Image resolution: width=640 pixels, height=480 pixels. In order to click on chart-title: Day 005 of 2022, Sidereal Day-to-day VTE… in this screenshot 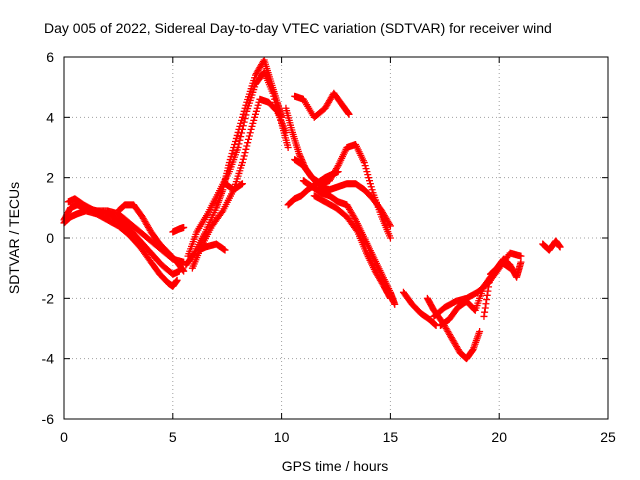, I will do `click(298, 28)`.